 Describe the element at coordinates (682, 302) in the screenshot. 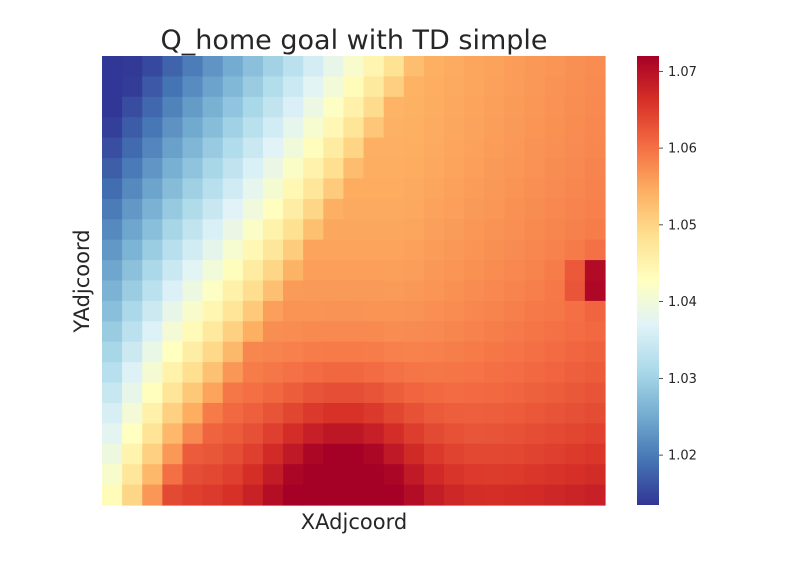

I see `colorbar-tick-label: 1.04` at that location.